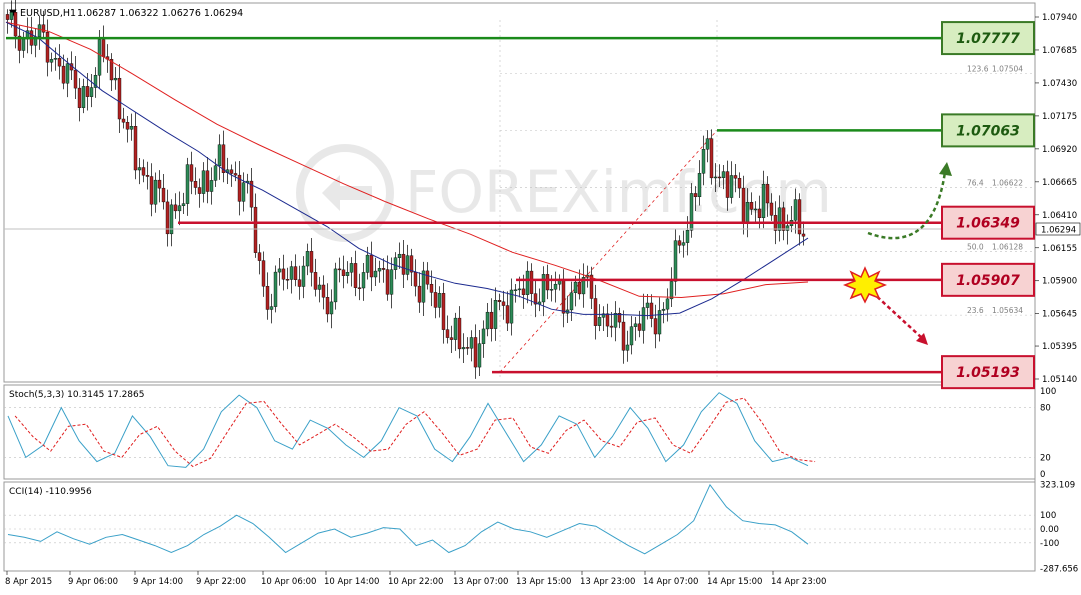 Image resolution: width=1081 pixels, height=595 pixels. What do you see at coordinates (865, 285) in the screenshot?
I see `breakout-burst-icon` at bounding box center [865, 285].